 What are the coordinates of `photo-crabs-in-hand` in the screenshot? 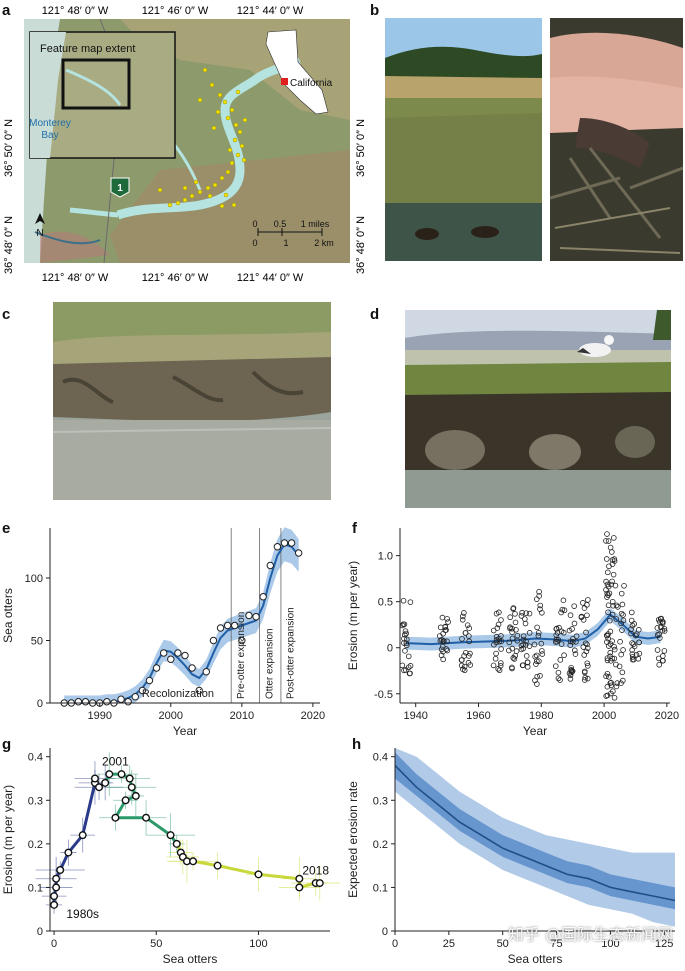 It's located at (616, 139).